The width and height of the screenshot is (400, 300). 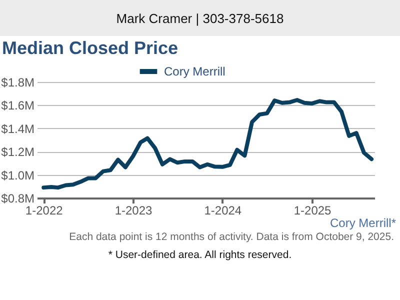 What do you see at coordinates (44, 211) in the screenshot?
I see `x-tick-label: 1-2022` at bounding box center [44, 211].